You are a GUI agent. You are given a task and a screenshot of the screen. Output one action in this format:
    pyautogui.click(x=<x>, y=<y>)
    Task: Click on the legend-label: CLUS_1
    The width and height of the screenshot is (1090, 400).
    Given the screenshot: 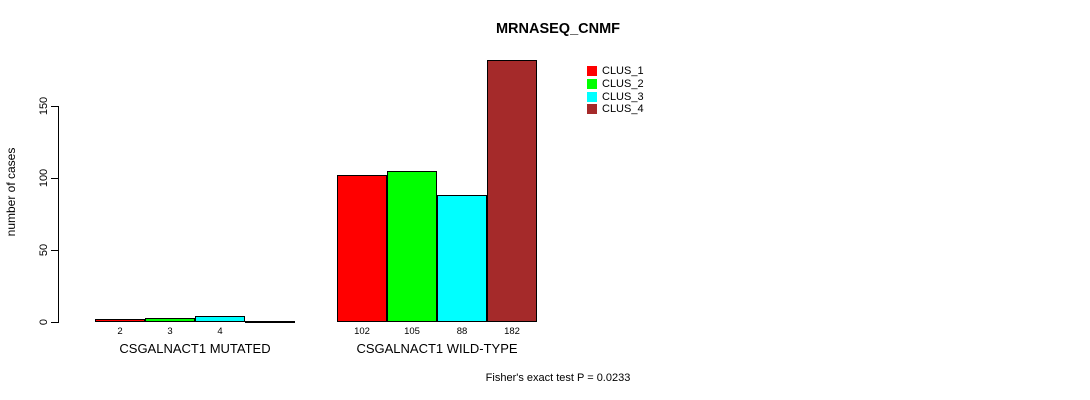 What is the action you would take?
    pyautogui.click(x=623, y=71)
    